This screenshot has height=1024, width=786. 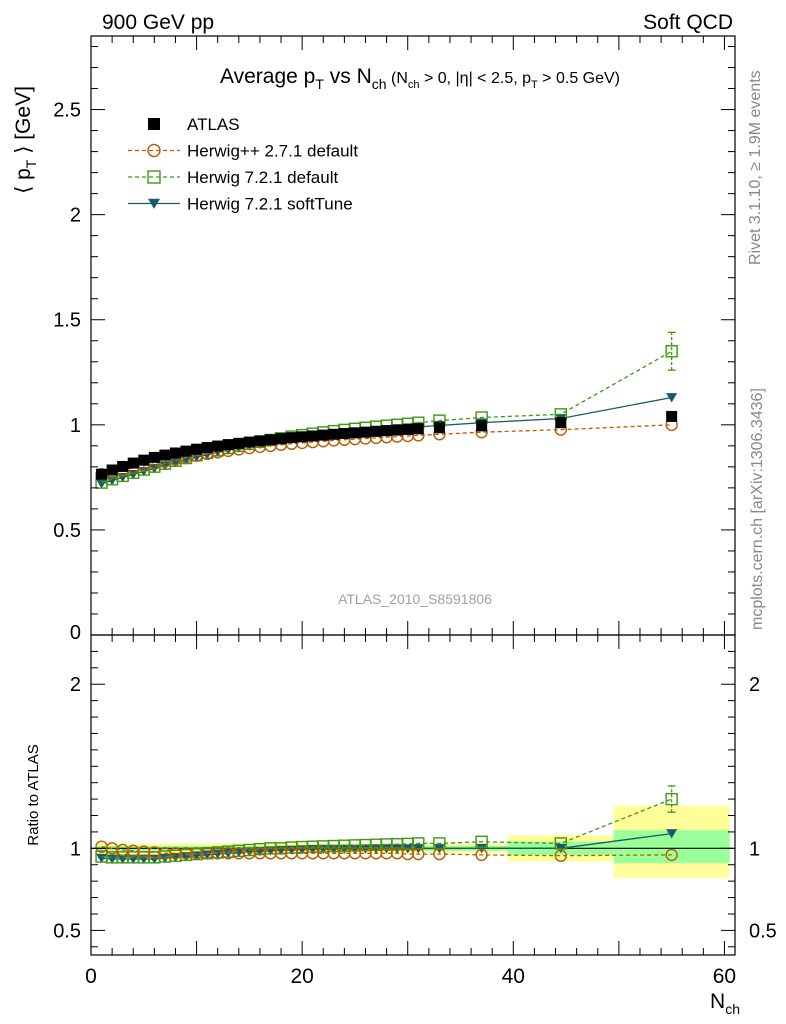 What do you see at coordinates (91, 976) in the screenshot?
I see `xtick-label-0: 0` at bounding box center [91, 976].